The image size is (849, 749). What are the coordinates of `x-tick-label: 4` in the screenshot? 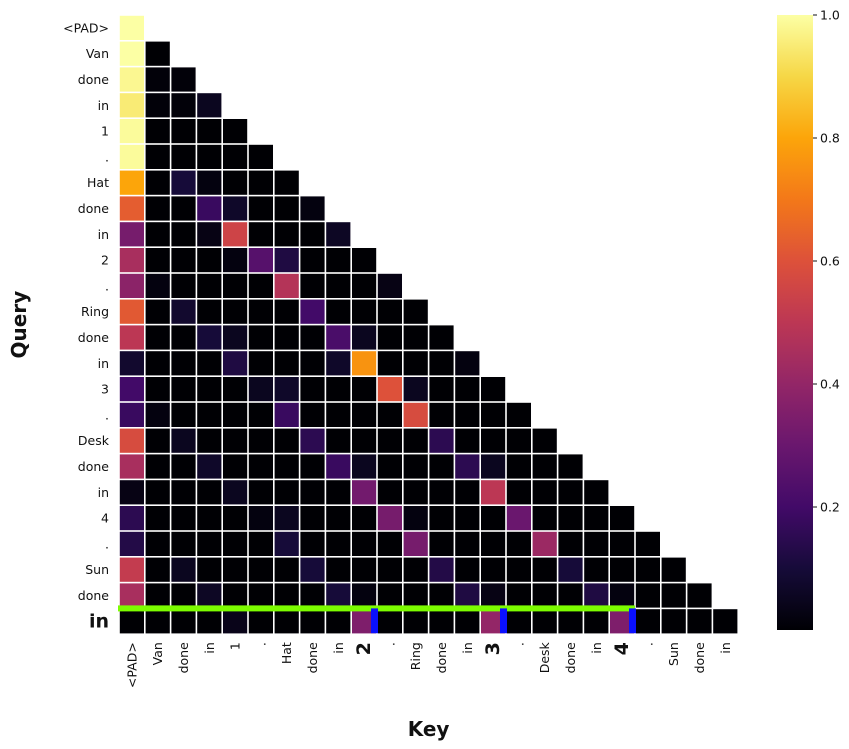 It's located at (622, 648).